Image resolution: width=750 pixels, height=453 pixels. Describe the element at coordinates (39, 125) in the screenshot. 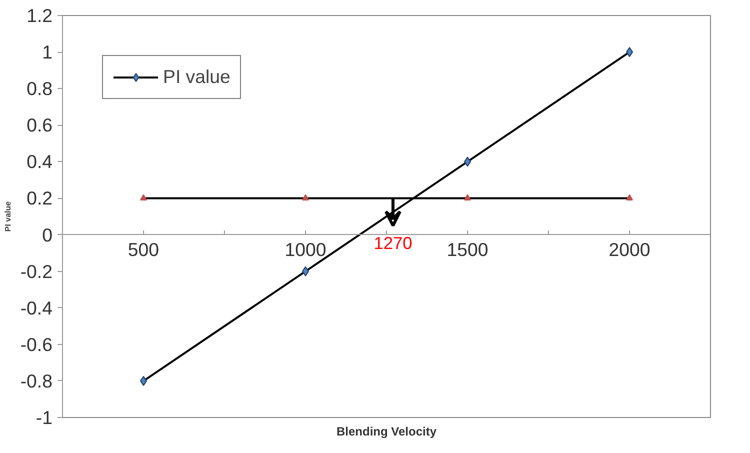

I see `y-tick-label: 0.6` at that location.